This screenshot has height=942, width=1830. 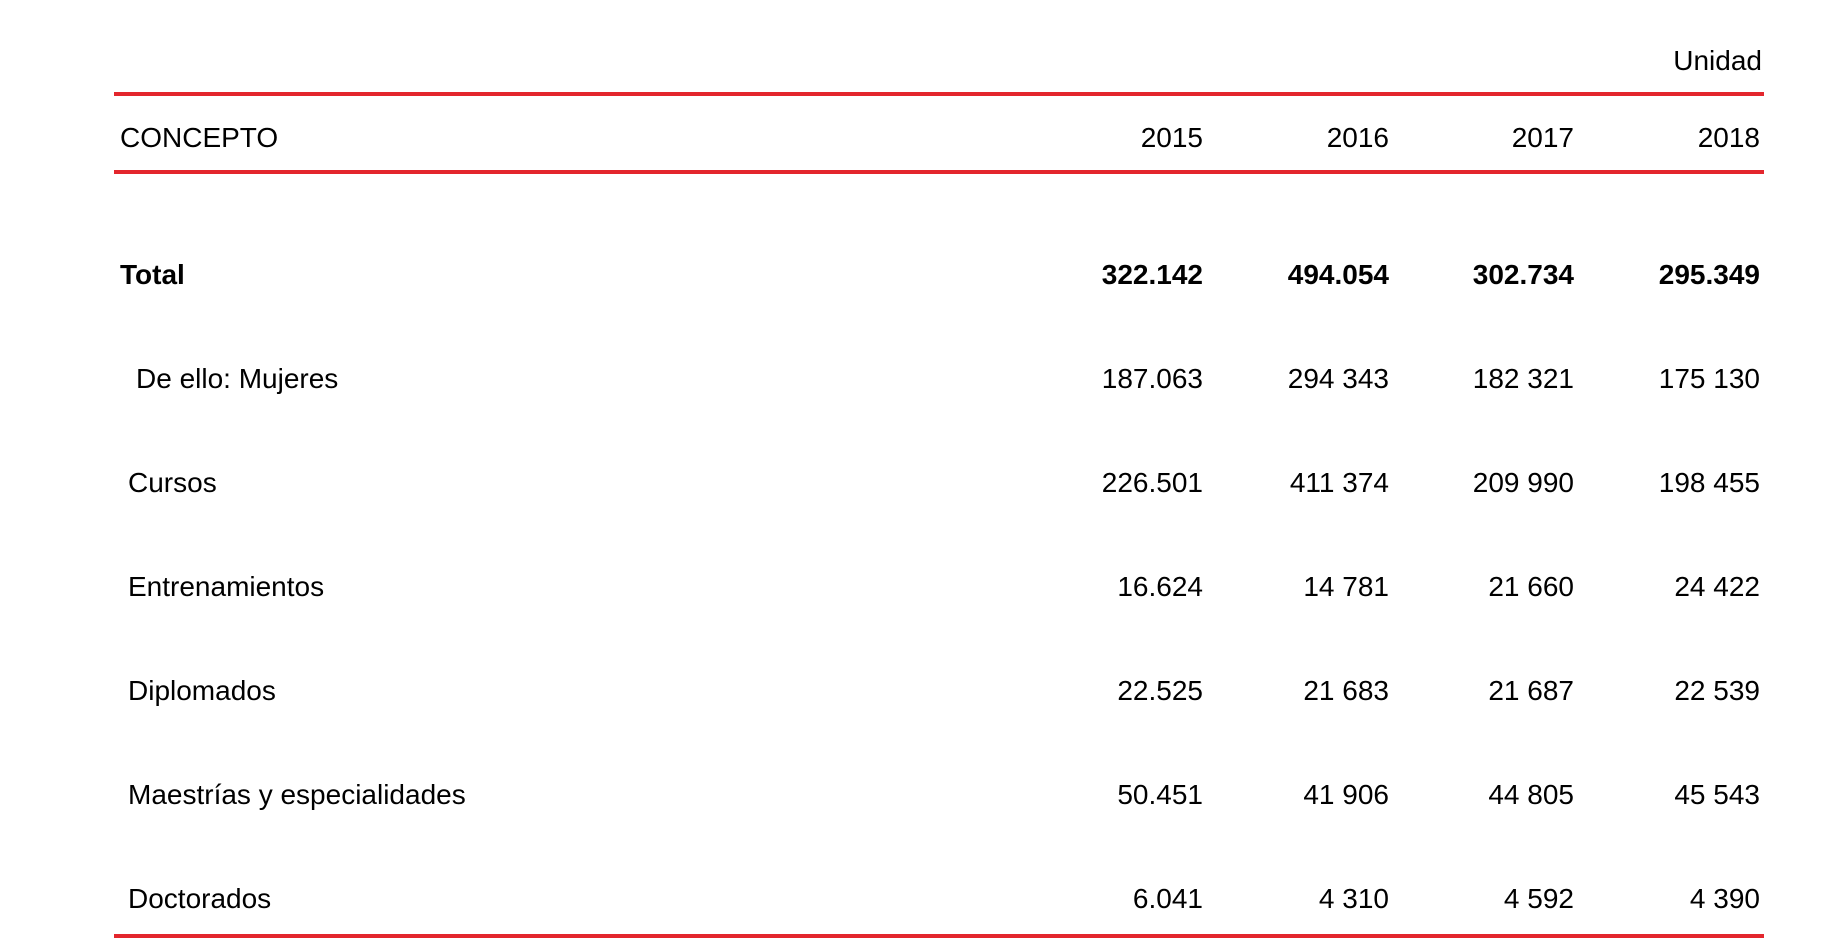 What do you see at coordinates (1160, 690) in the screenshot?
I see `row-value-2015: 22.525` at bounding box center [1160, 690].